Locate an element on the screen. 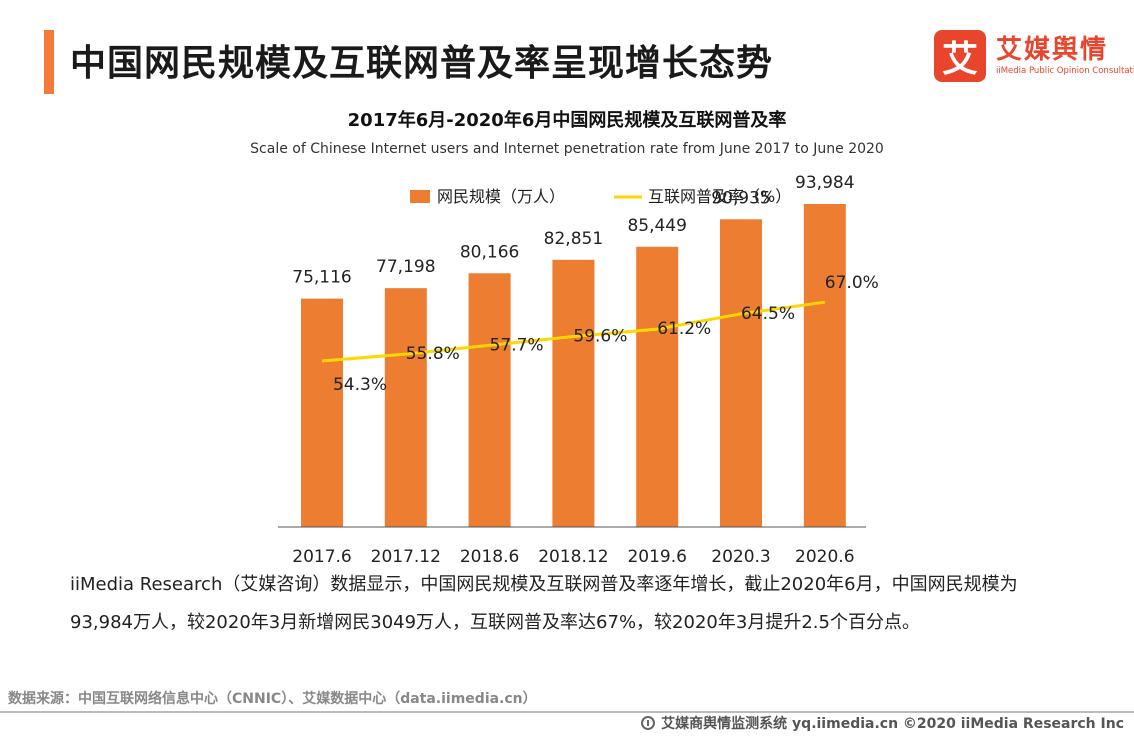  legend-bar-label: 网民规模（万人） is located at coordinates (501, 196).